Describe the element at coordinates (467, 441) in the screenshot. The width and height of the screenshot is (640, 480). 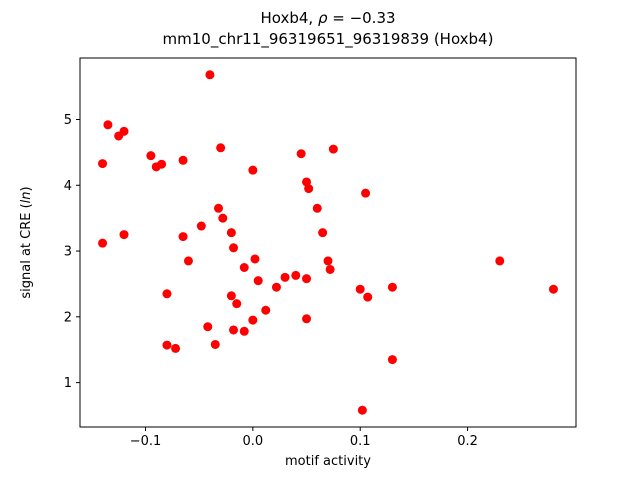
I see `x-tick-label: 0.2` at that location.